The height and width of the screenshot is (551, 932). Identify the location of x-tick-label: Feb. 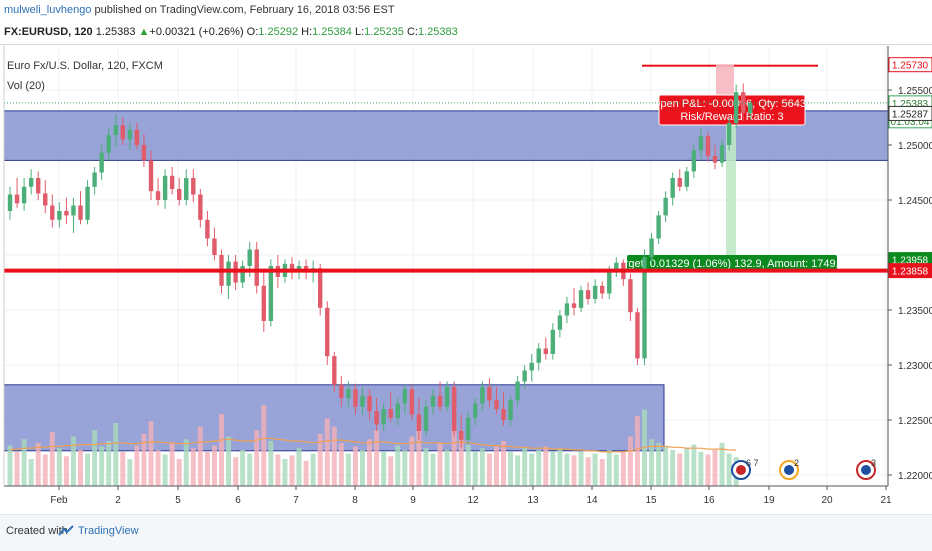
(59, 500).